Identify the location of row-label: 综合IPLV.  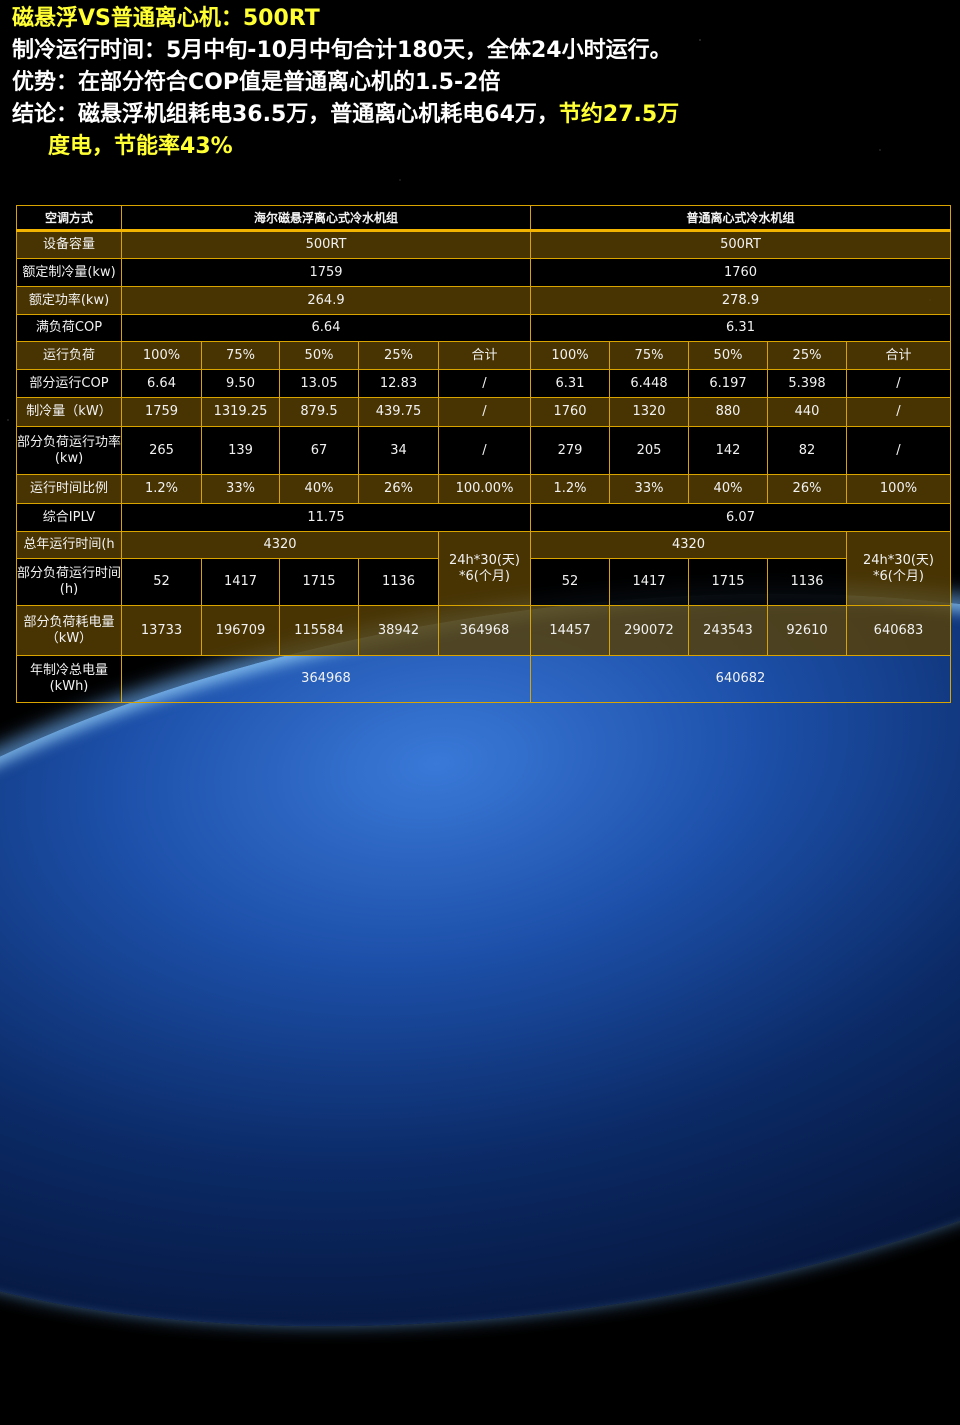
(69, 517).